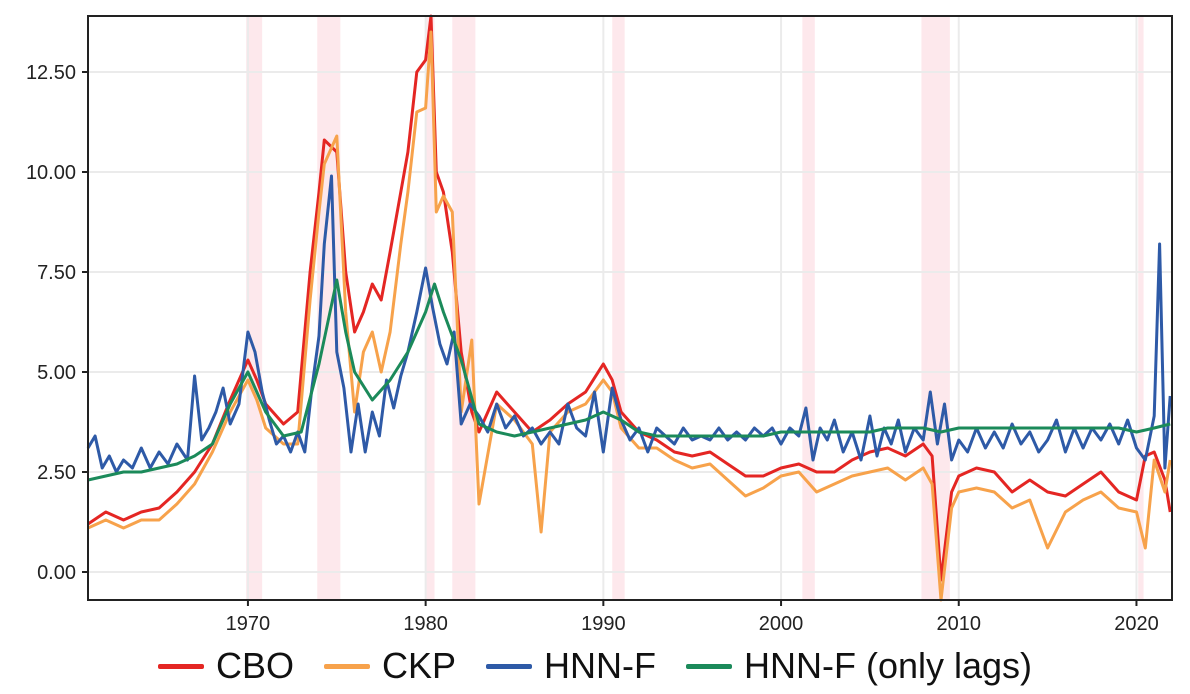 Image resolution: width=1190 pixels, height=694 pixels. What do you see at coordinates (692, 617) in the screenshot?
I see `x-axis: 1970 1980 1990 2000 2010 2020` at bounding box center [692, 617].